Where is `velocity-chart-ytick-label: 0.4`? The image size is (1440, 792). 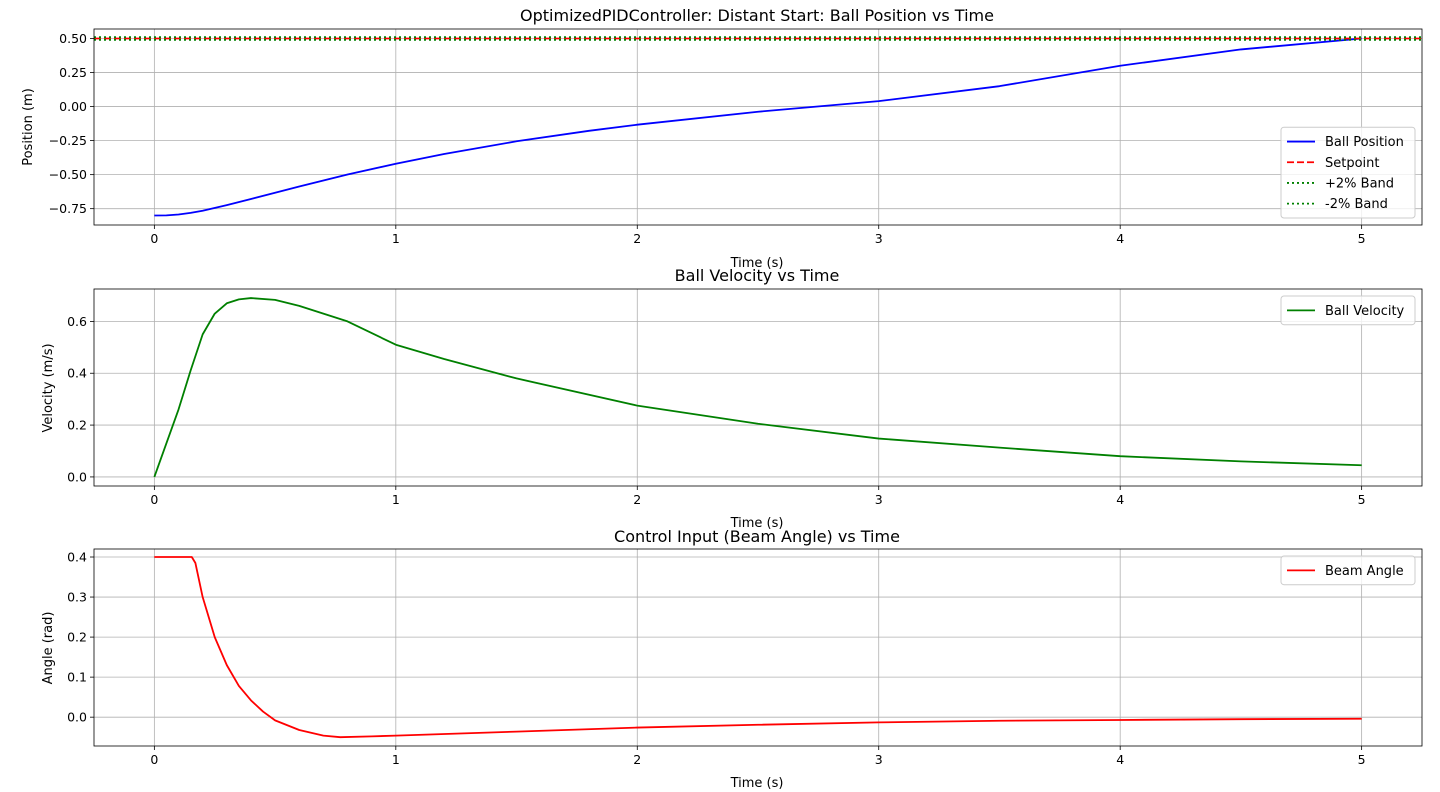 velocity-chart-ytick-label: 0.4 is located at coordinates (77, 373).